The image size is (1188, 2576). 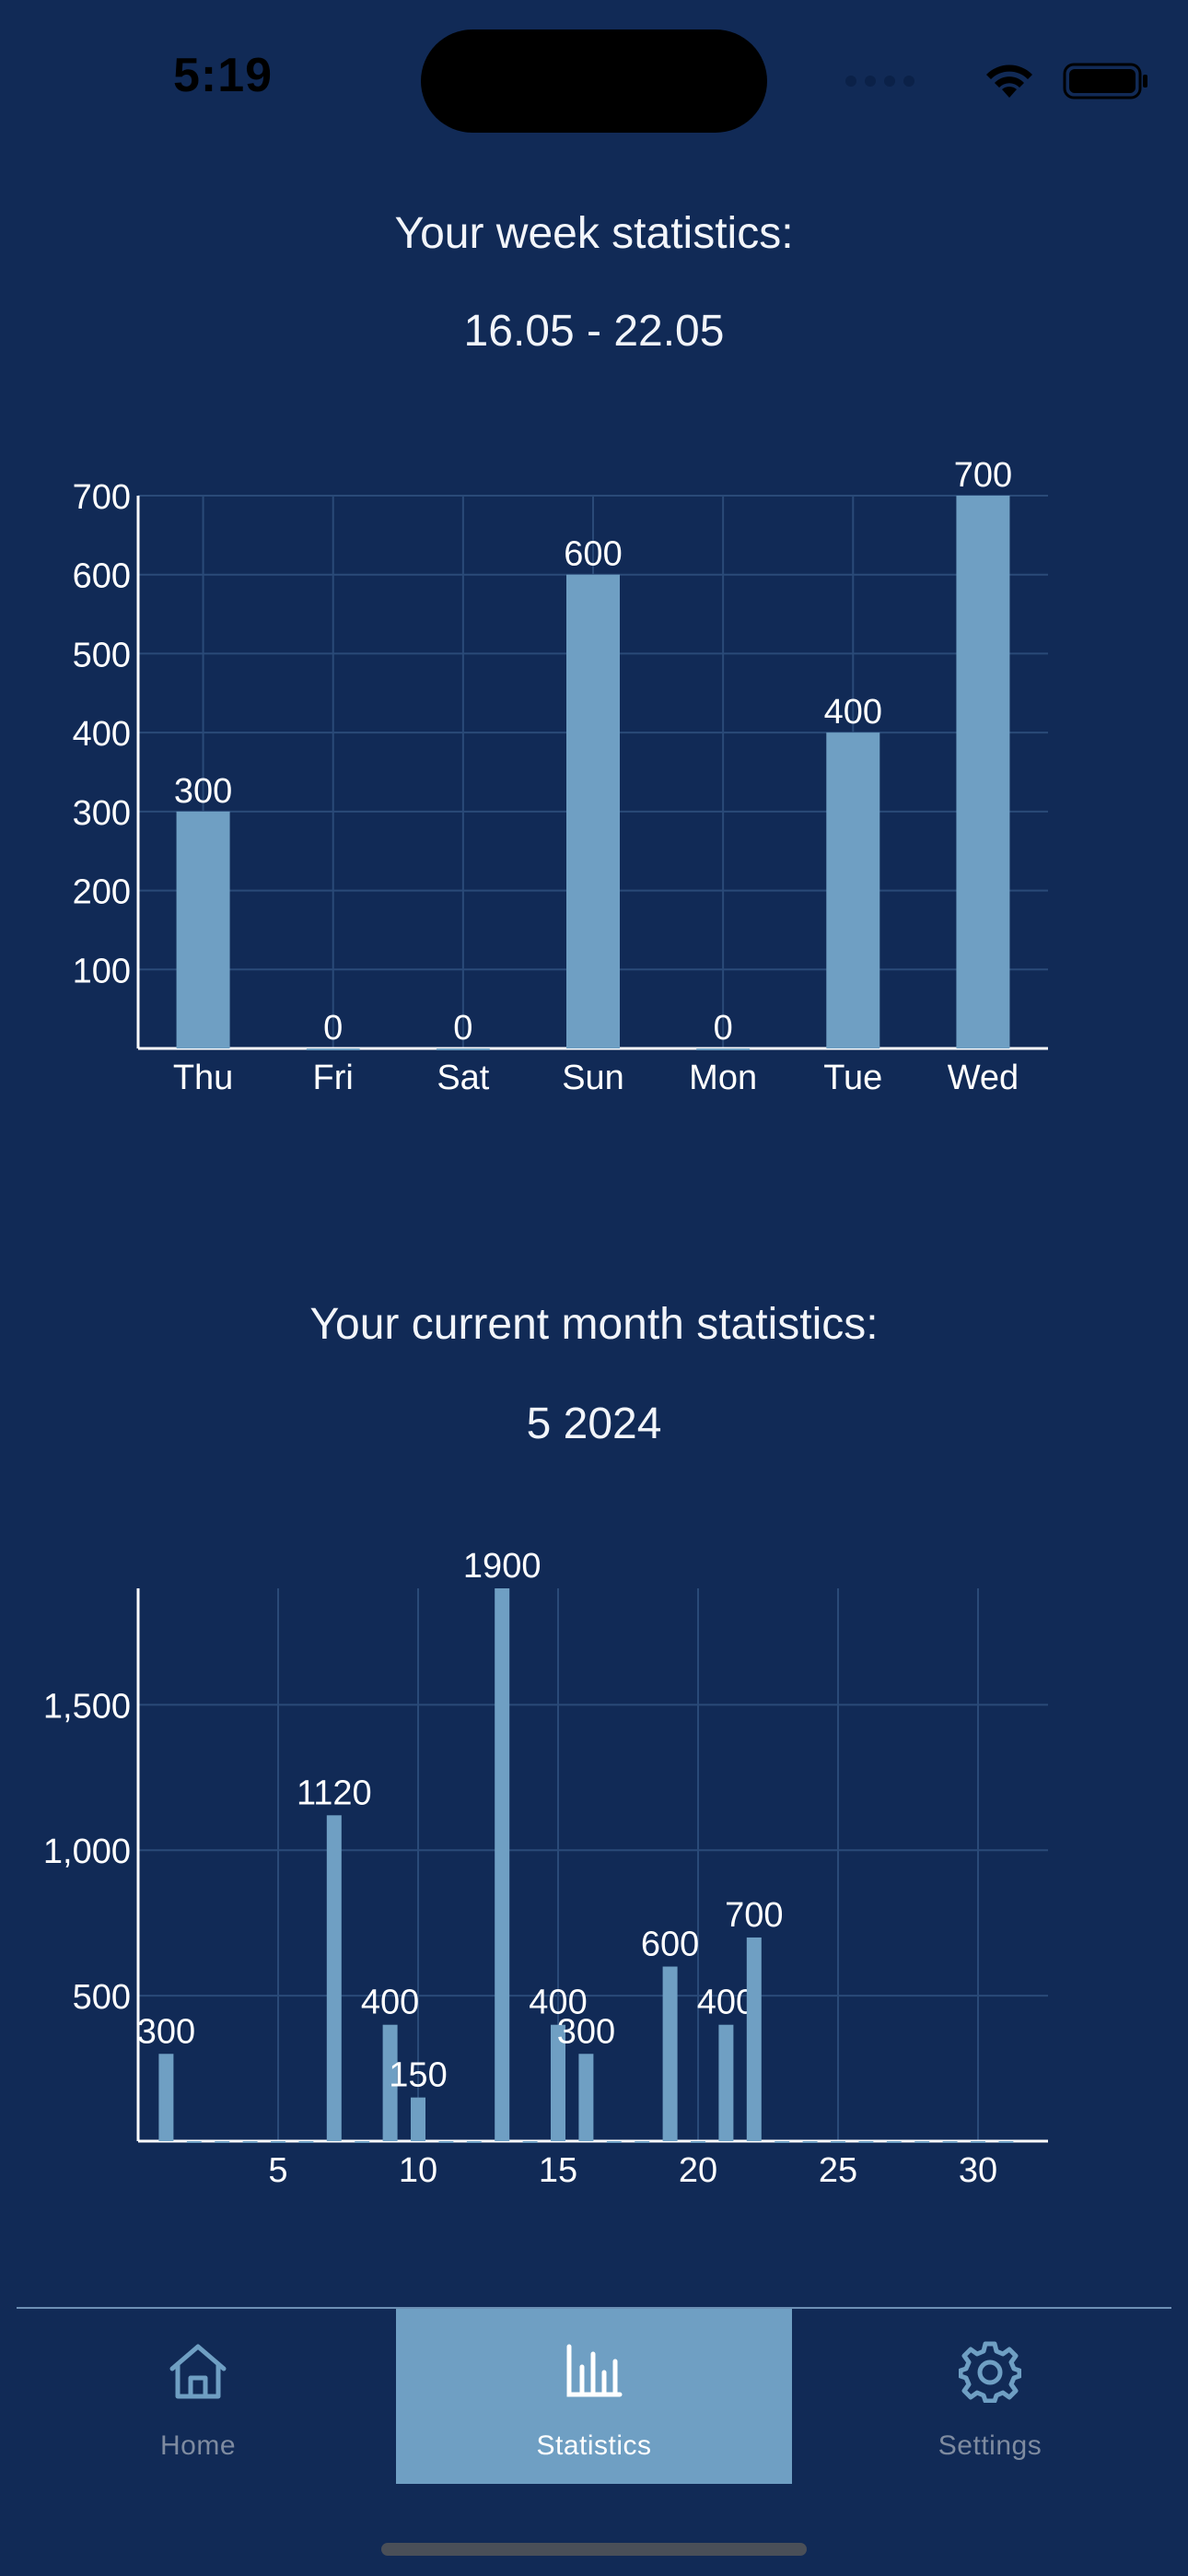 What do you see at coordinates (102, 971) in the screenshot?
I see `y-tick-label: 100` at bounding box center [102, 971].